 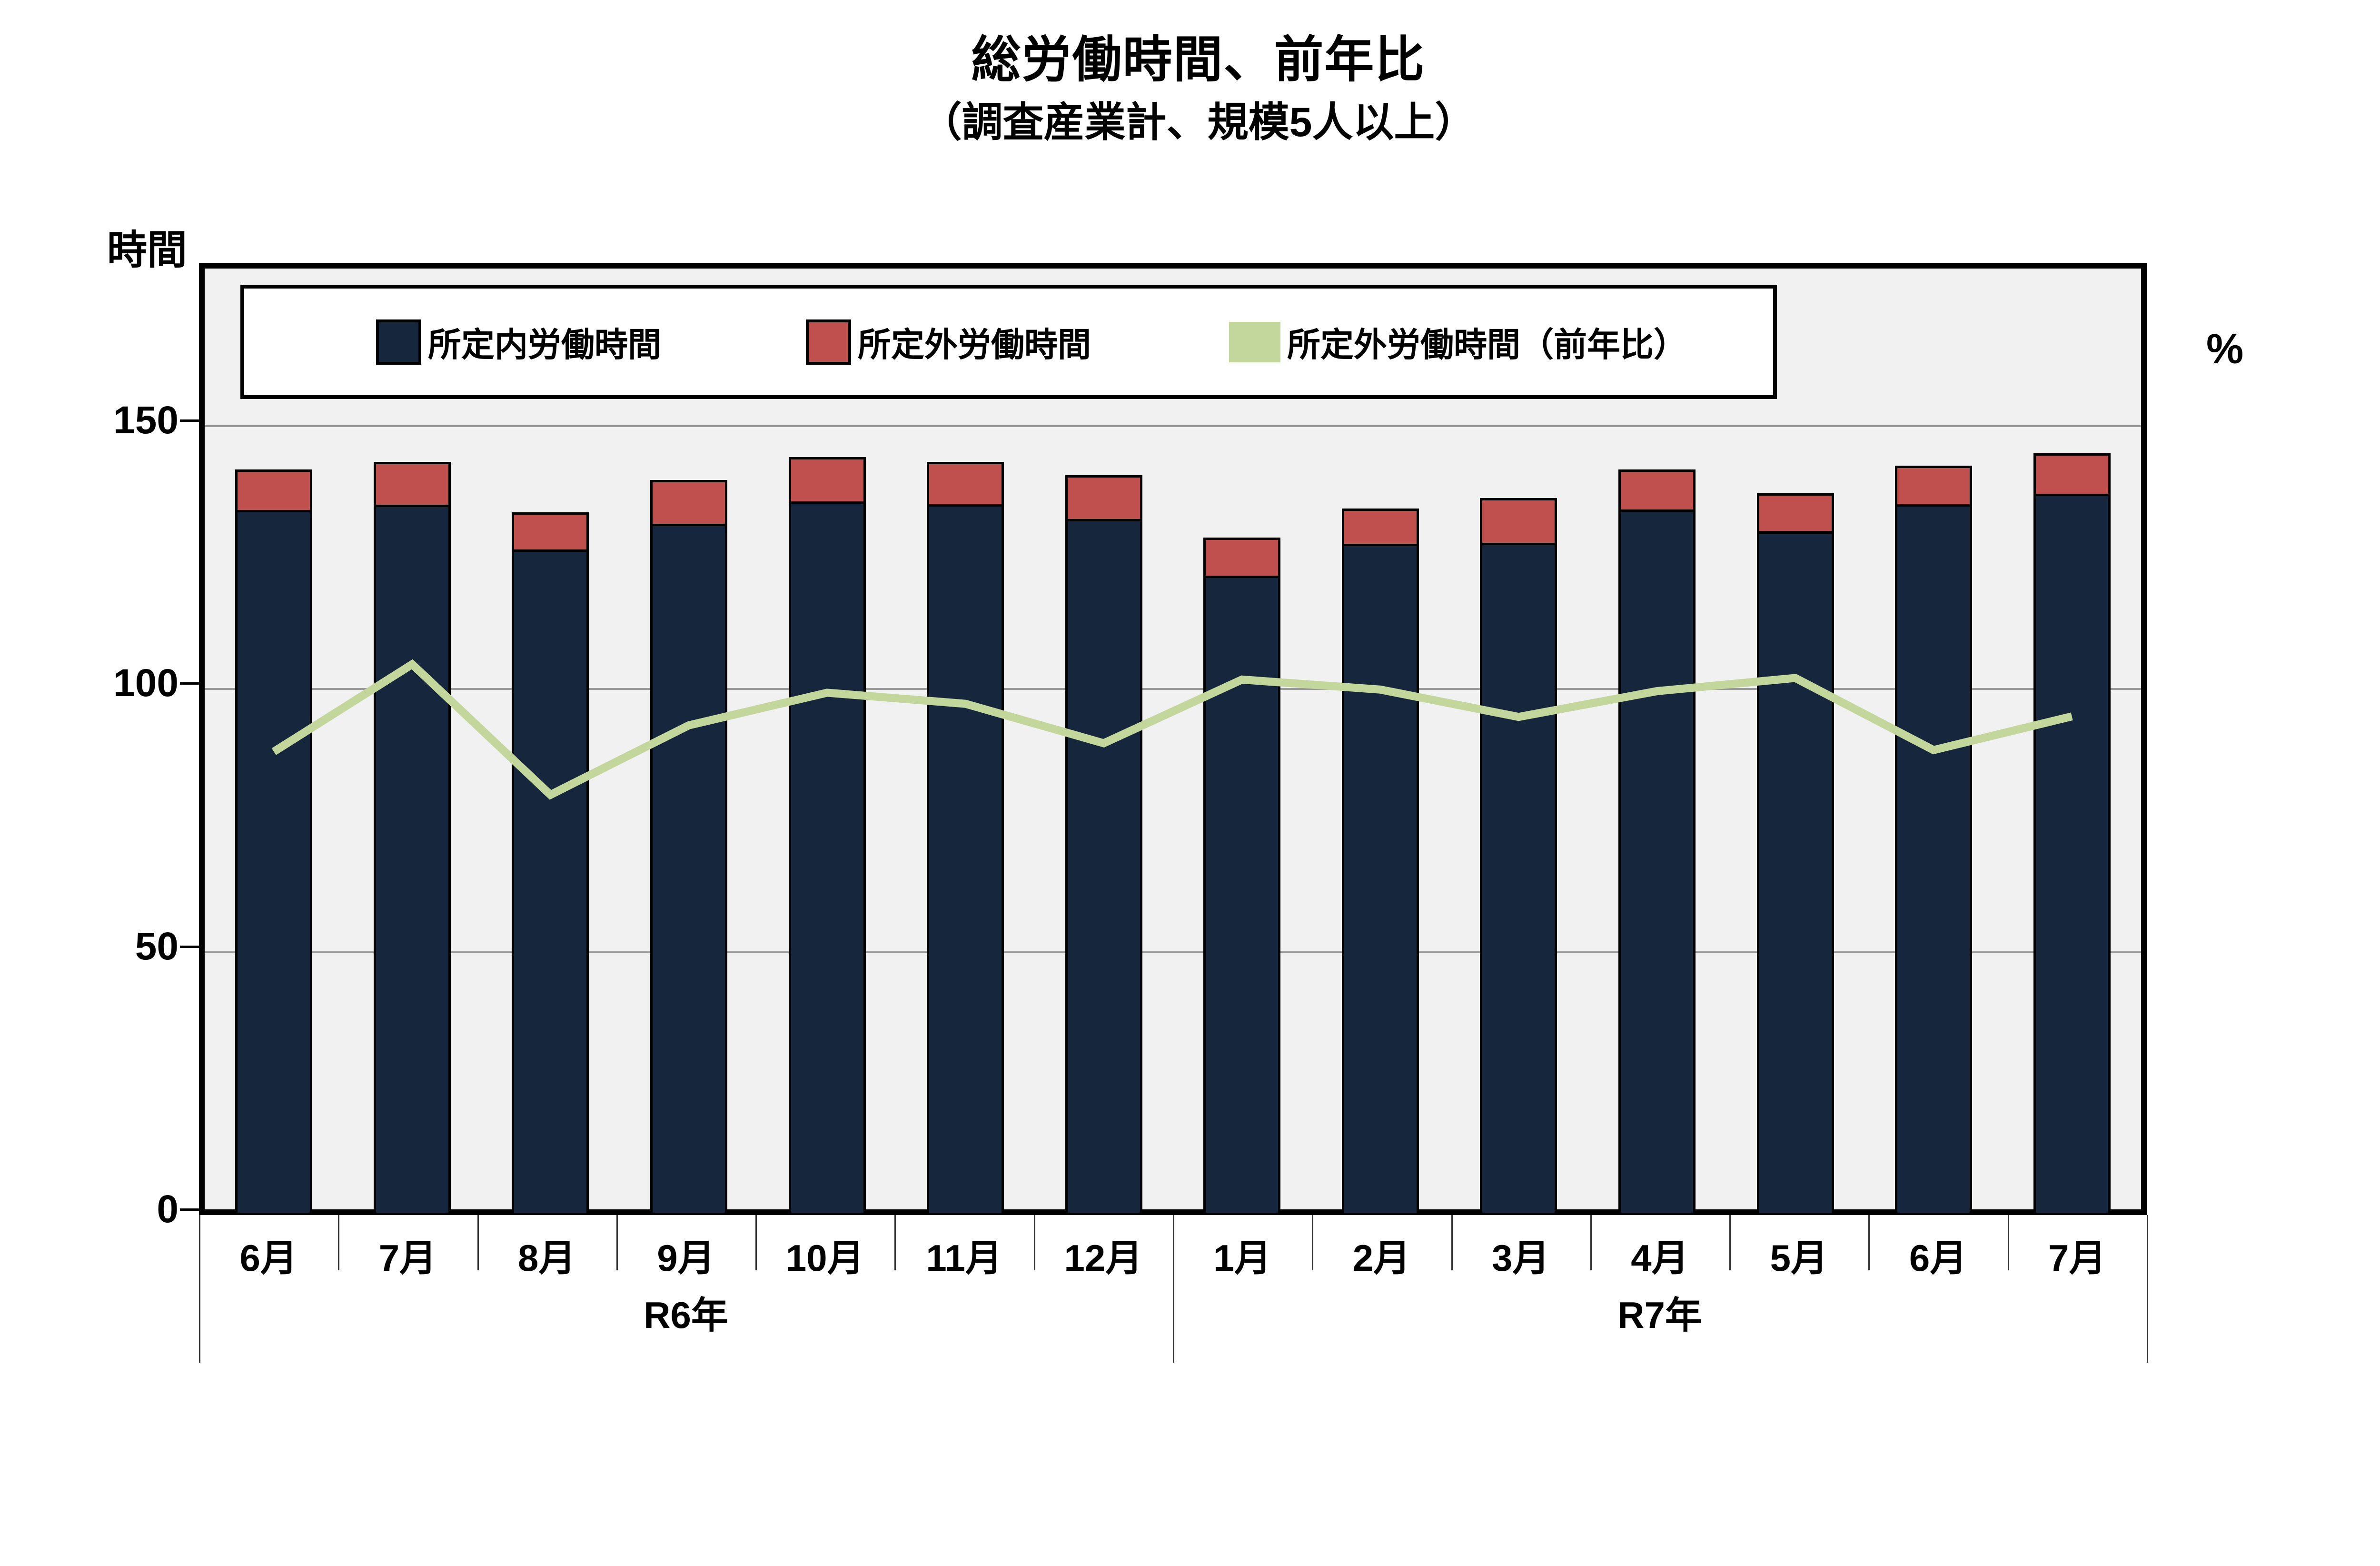 What do you see at coordinates (1103, 867) in the screenshot?
I see `bar-scheduled-12月` at bounding box center [1103, 867].